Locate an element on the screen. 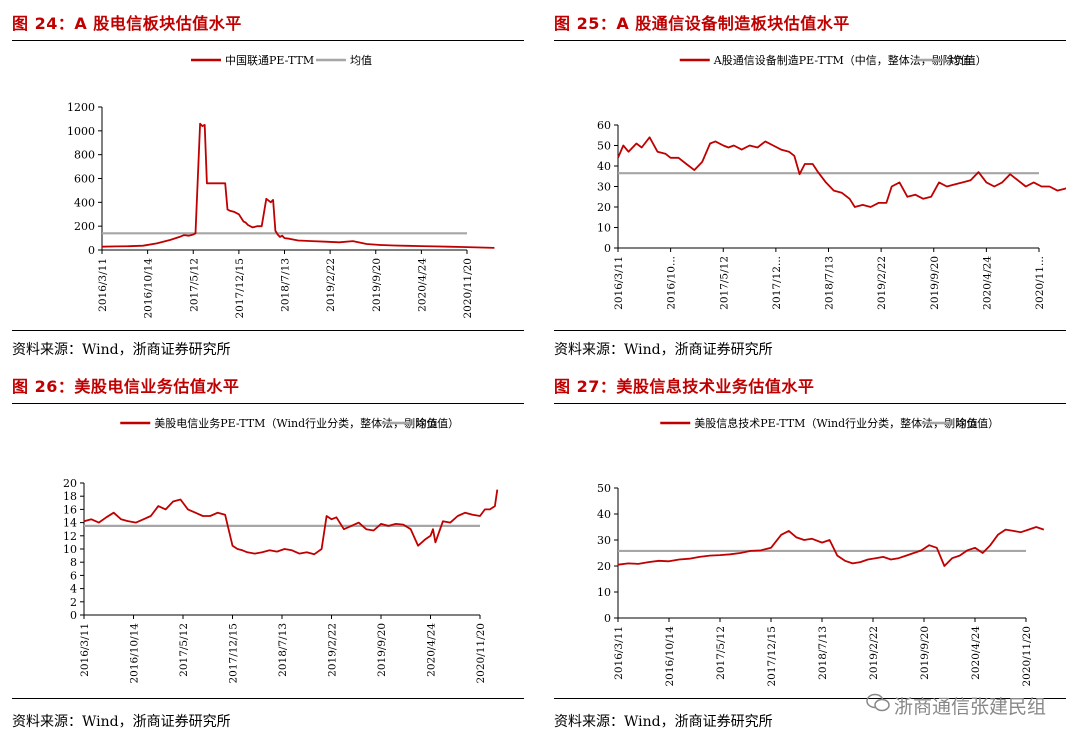  watermark-text: 浙商通信张建民组 is located at coordinates (969, 707).